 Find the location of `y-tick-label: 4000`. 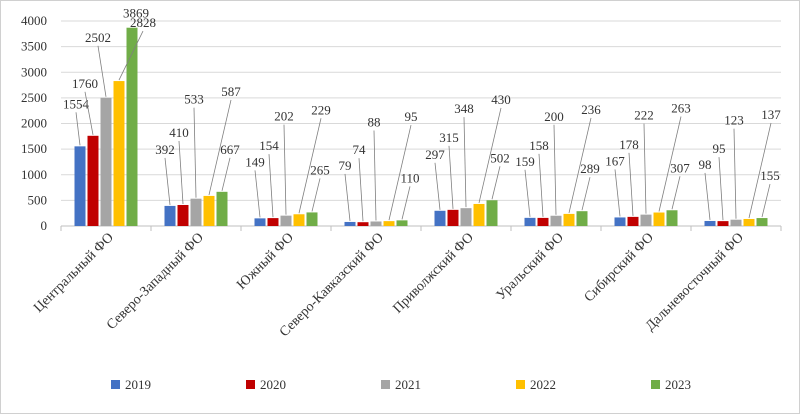

y-tick-label: 4000 is located at coordinates (34, 20).